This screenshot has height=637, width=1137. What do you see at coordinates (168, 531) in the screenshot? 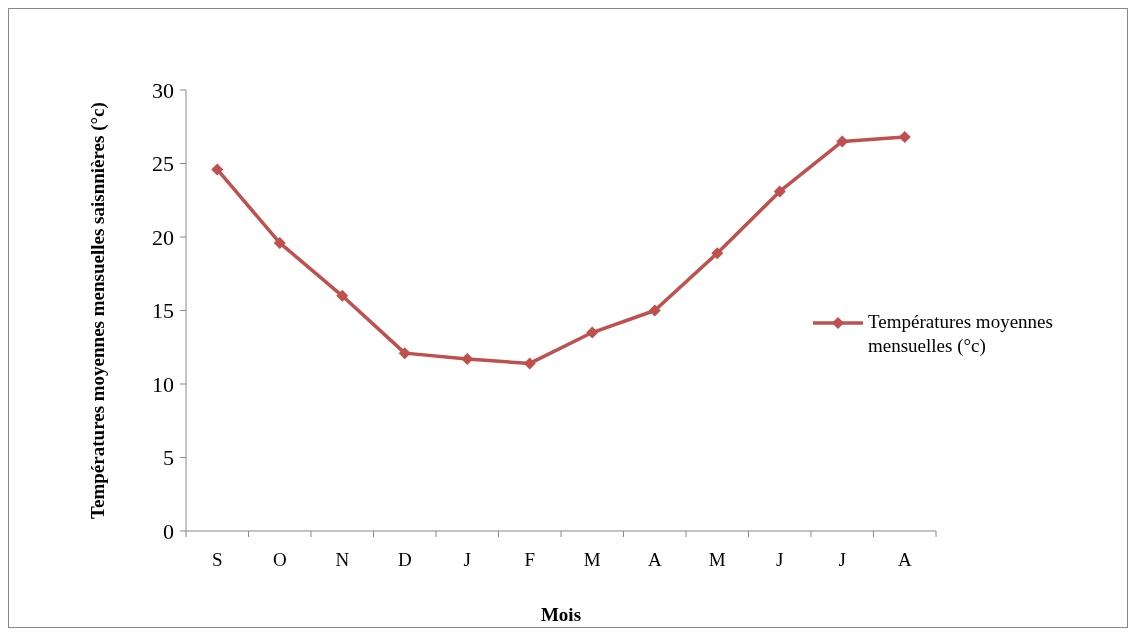
I see `y-tick-label: 0` at bounding box center [168, 531].